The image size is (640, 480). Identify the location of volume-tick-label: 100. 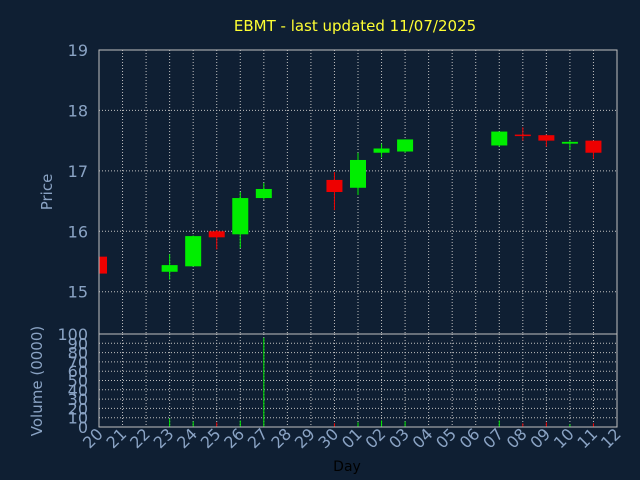
(72, 334).